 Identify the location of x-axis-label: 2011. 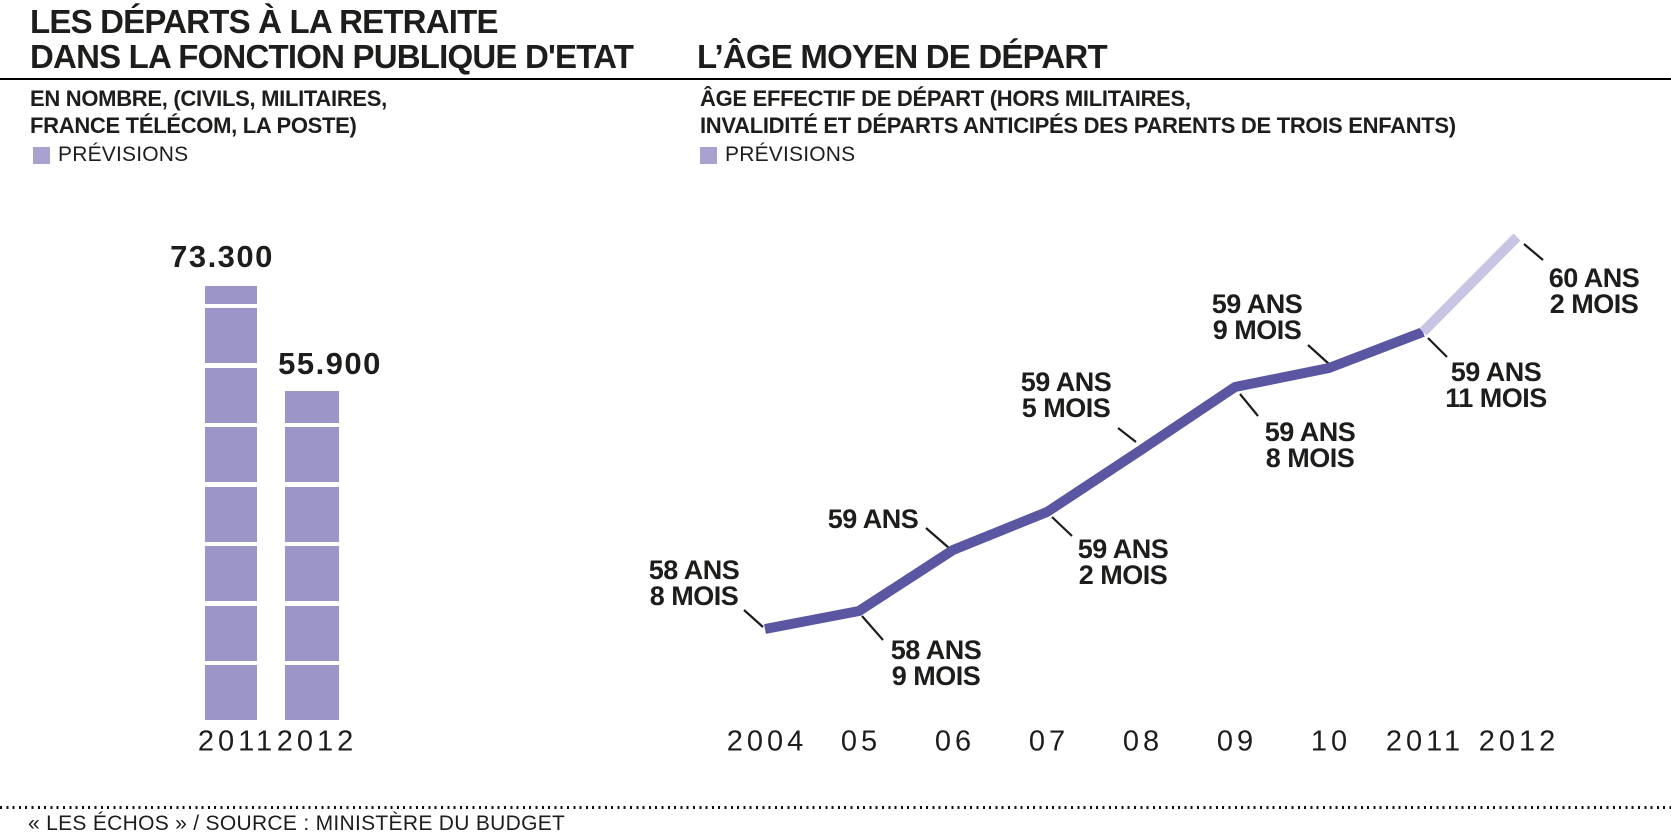
(1425, 741).